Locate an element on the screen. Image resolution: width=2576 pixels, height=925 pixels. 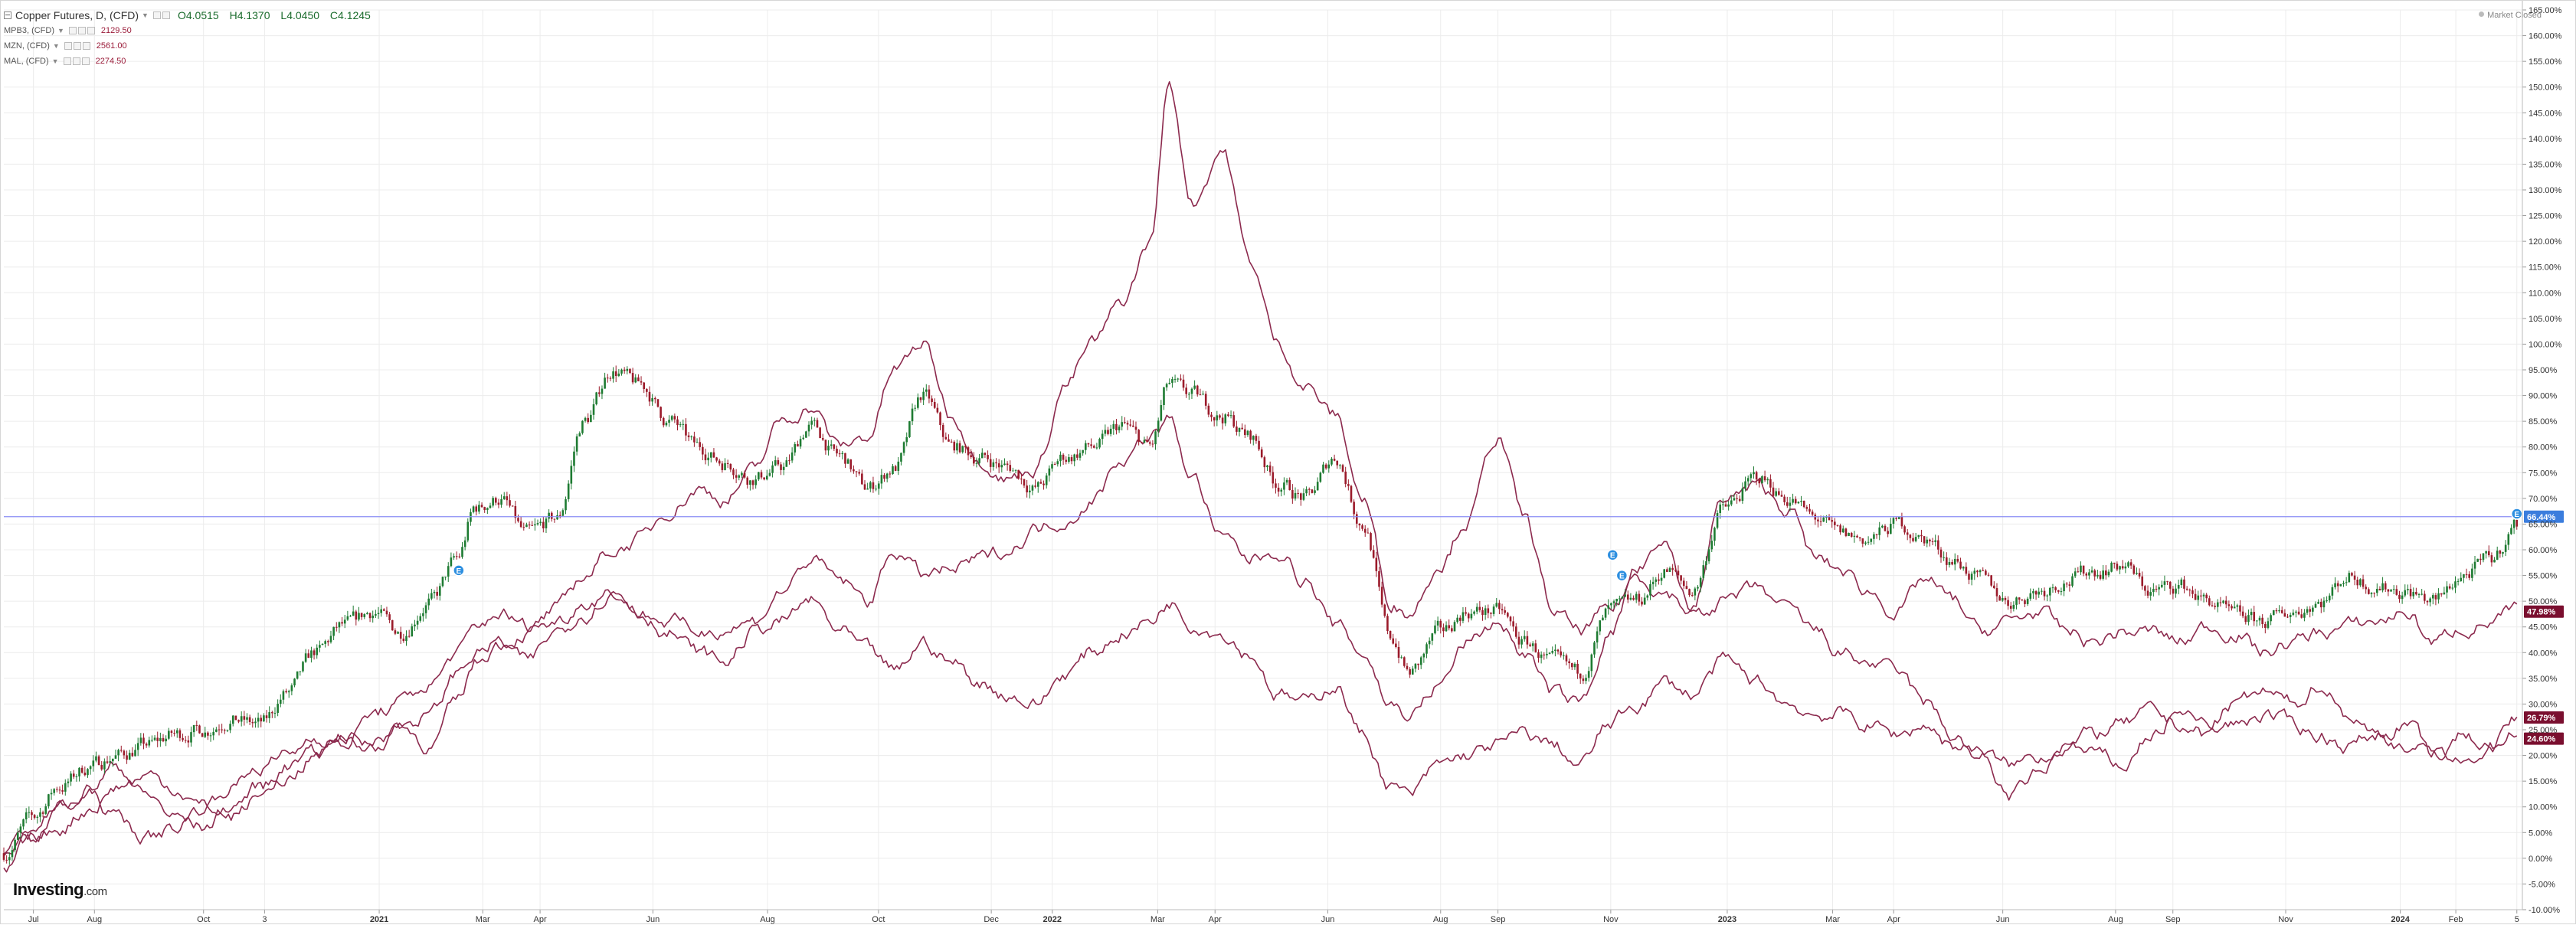
high-value: H4.1370 is located at coordinates (249, 14).